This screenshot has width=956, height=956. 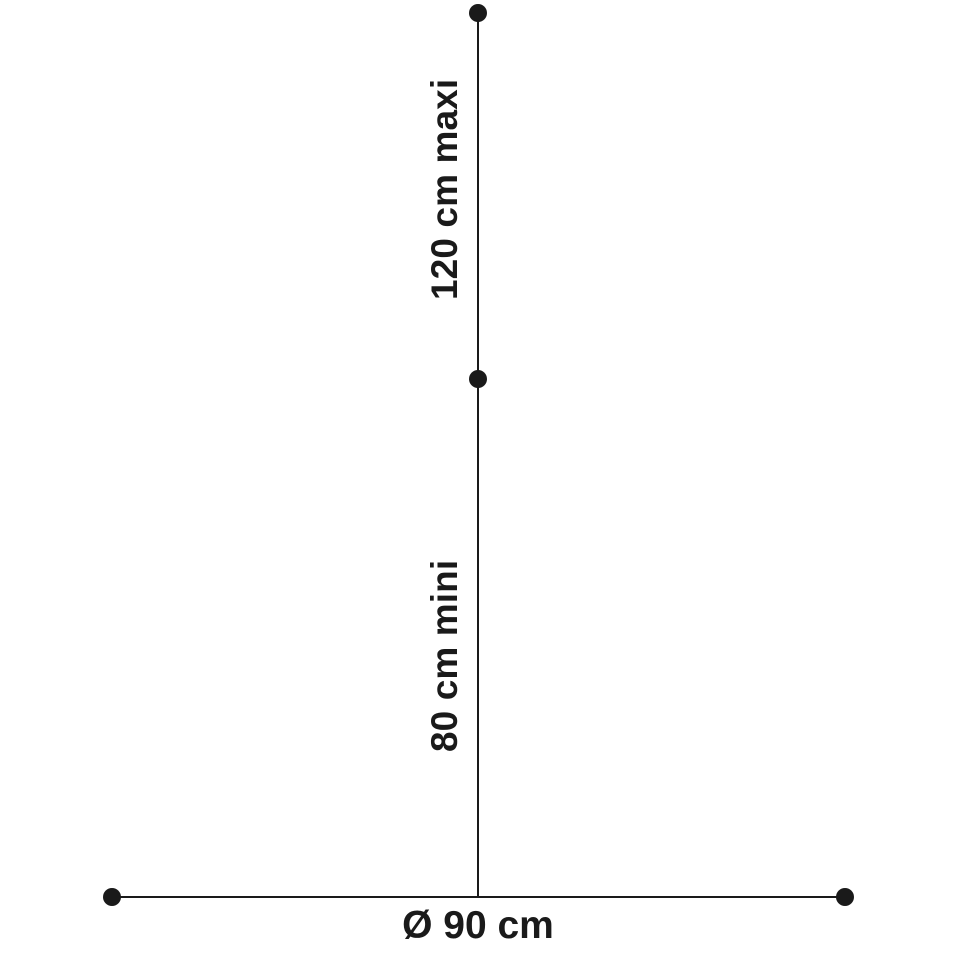 I want to click on vertical-axis-line, so click(x=478, y=455).